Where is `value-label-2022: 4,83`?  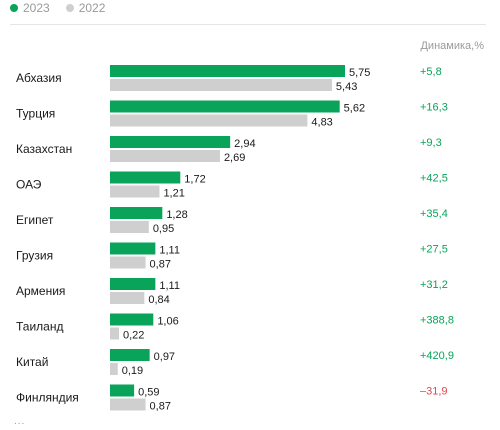
value-label-2022: 4,83 is located at coordinates (321, 123).